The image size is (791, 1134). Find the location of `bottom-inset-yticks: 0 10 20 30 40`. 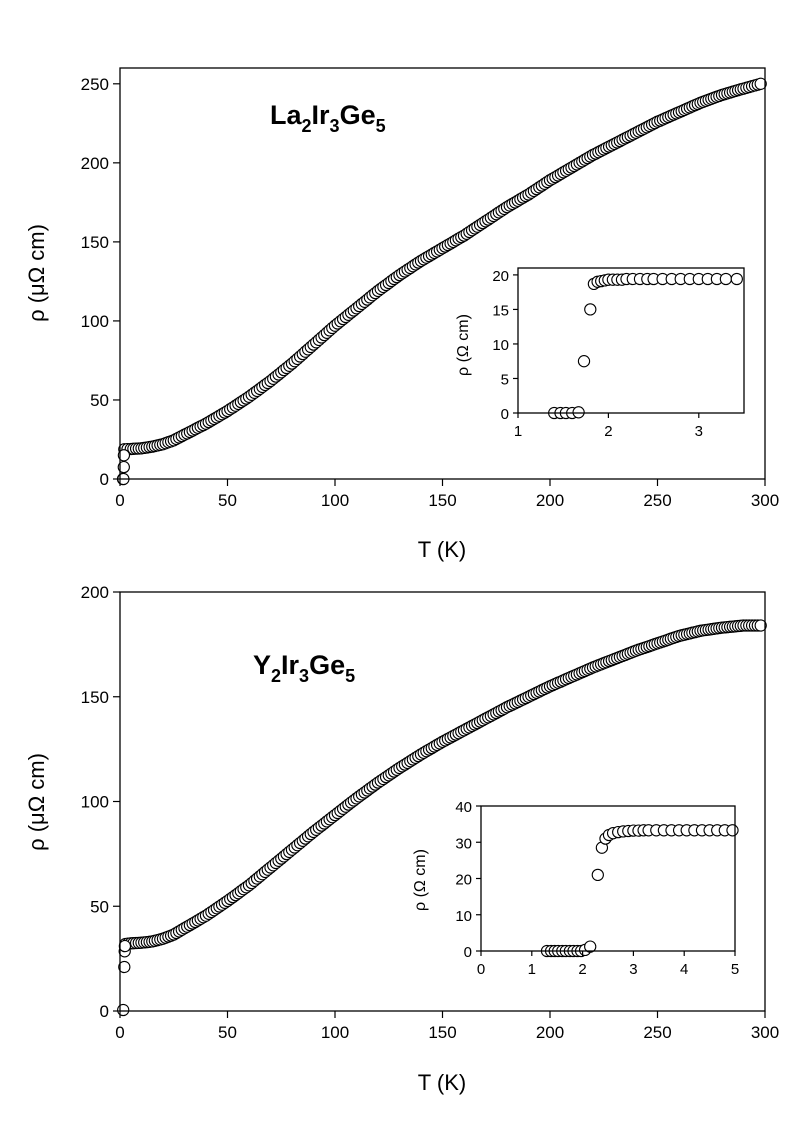

bottom-inset-yticks: 0 10 20 30 40 is located at coordinates (468, 880).